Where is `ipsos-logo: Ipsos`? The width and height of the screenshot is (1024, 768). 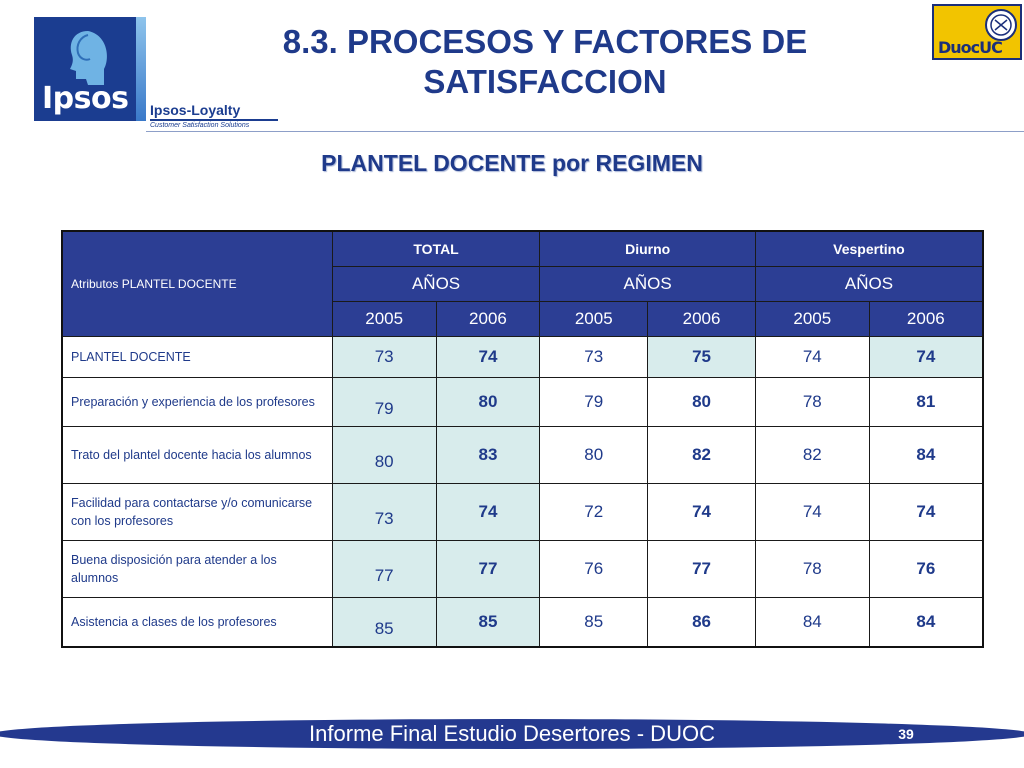 ipsos-logo: Ipsos is located at coordinates (90, 69).